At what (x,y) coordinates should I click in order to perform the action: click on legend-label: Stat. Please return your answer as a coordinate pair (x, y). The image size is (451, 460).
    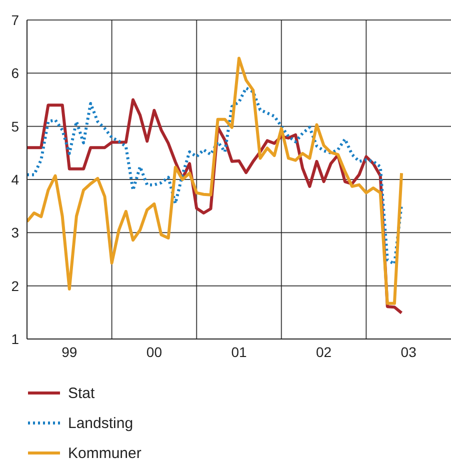
    Looking at the image, I should click on (81, 393).